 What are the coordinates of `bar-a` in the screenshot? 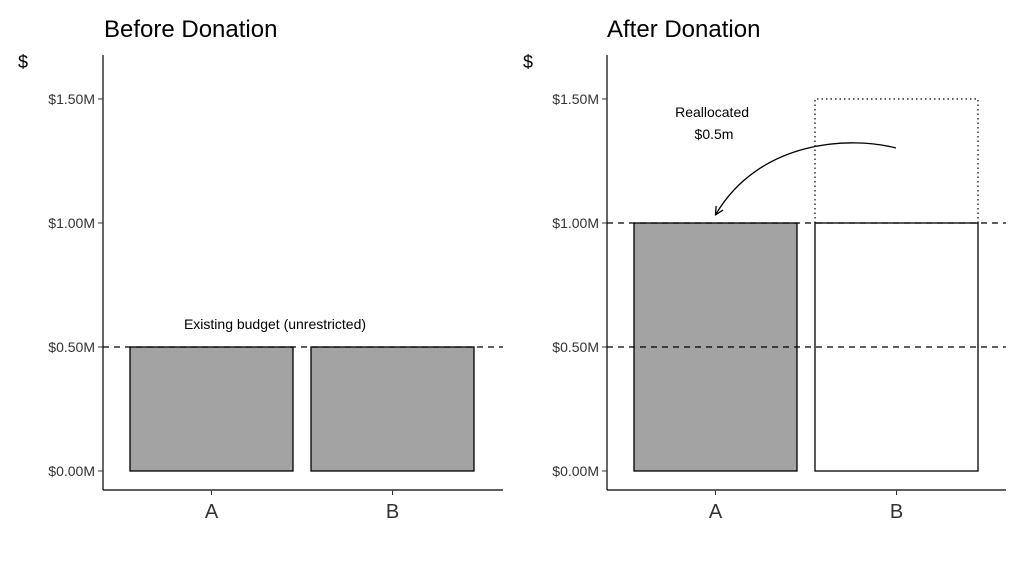 It's located at (211, 409).